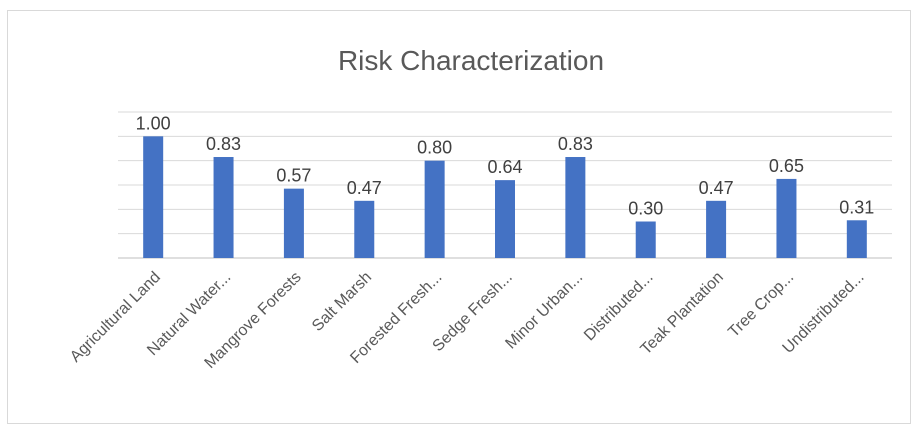  What do you see at coordinates (342, 302) in the screenshot?
I see `category-label-4: Salt Marsh` at bounding box center [342, 302].